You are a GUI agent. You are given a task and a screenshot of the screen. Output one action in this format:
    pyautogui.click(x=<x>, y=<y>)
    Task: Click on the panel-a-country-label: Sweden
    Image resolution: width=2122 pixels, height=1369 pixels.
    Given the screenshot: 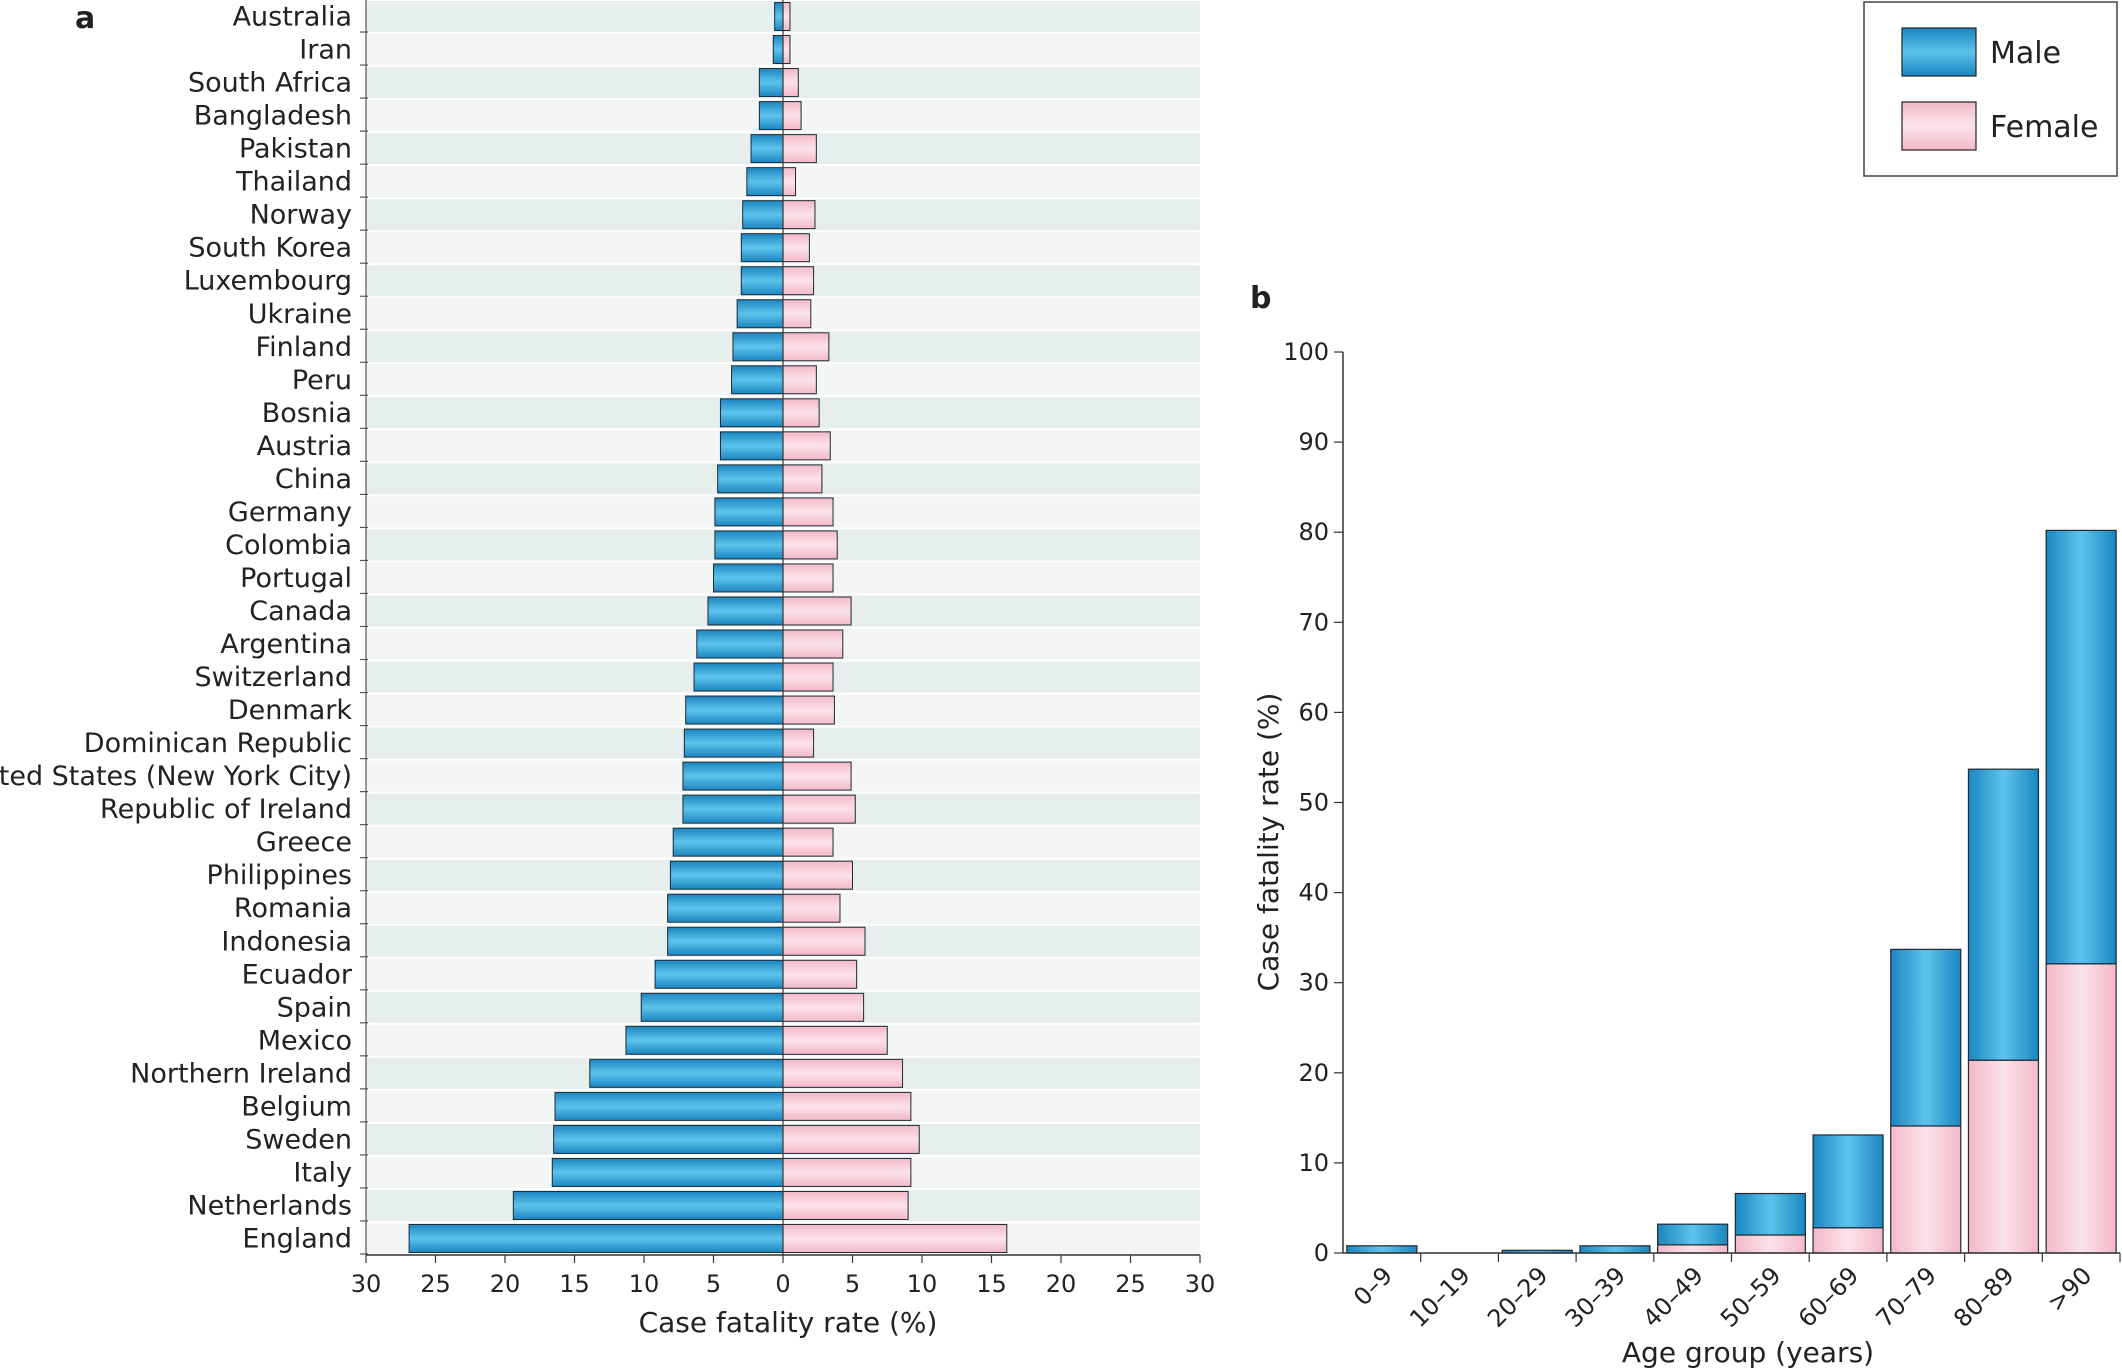 What is the action you would take?
    pyautogui.click(x=298, y=1139)
    